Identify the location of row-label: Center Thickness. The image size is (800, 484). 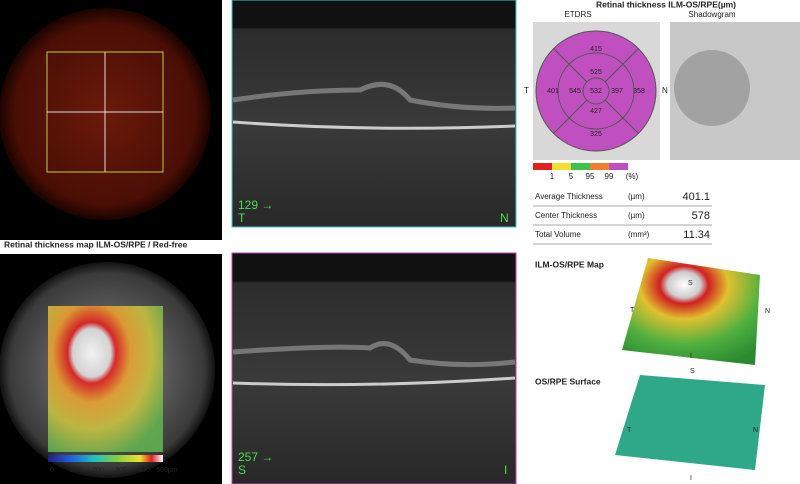
(566, 215).